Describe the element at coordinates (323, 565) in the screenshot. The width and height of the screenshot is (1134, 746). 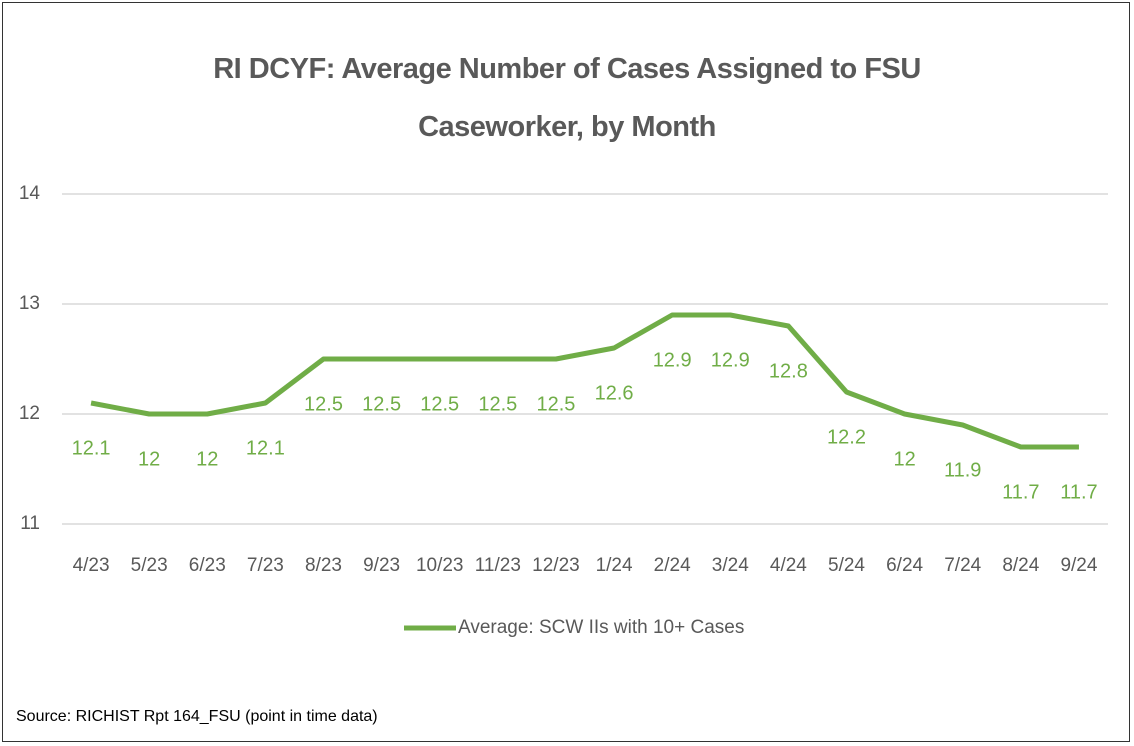
I see `x-tick-label: 8/23` at that location.